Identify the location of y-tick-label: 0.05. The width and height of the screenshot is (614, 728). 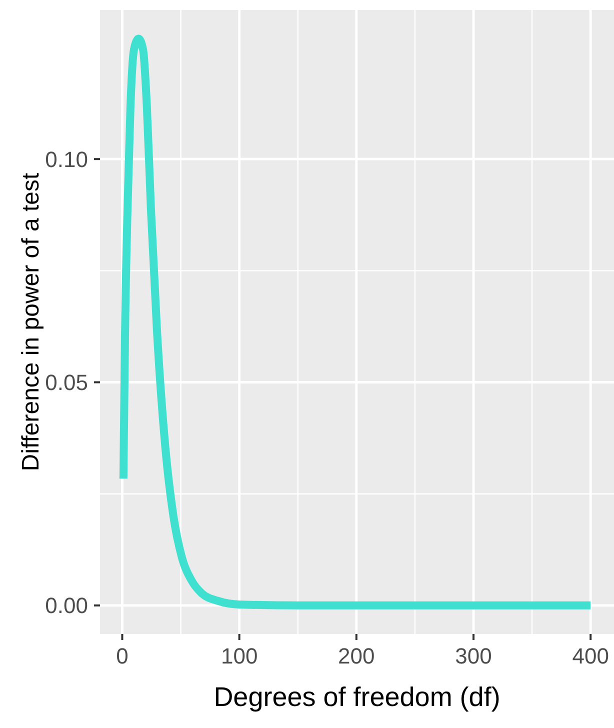
(66, 383).